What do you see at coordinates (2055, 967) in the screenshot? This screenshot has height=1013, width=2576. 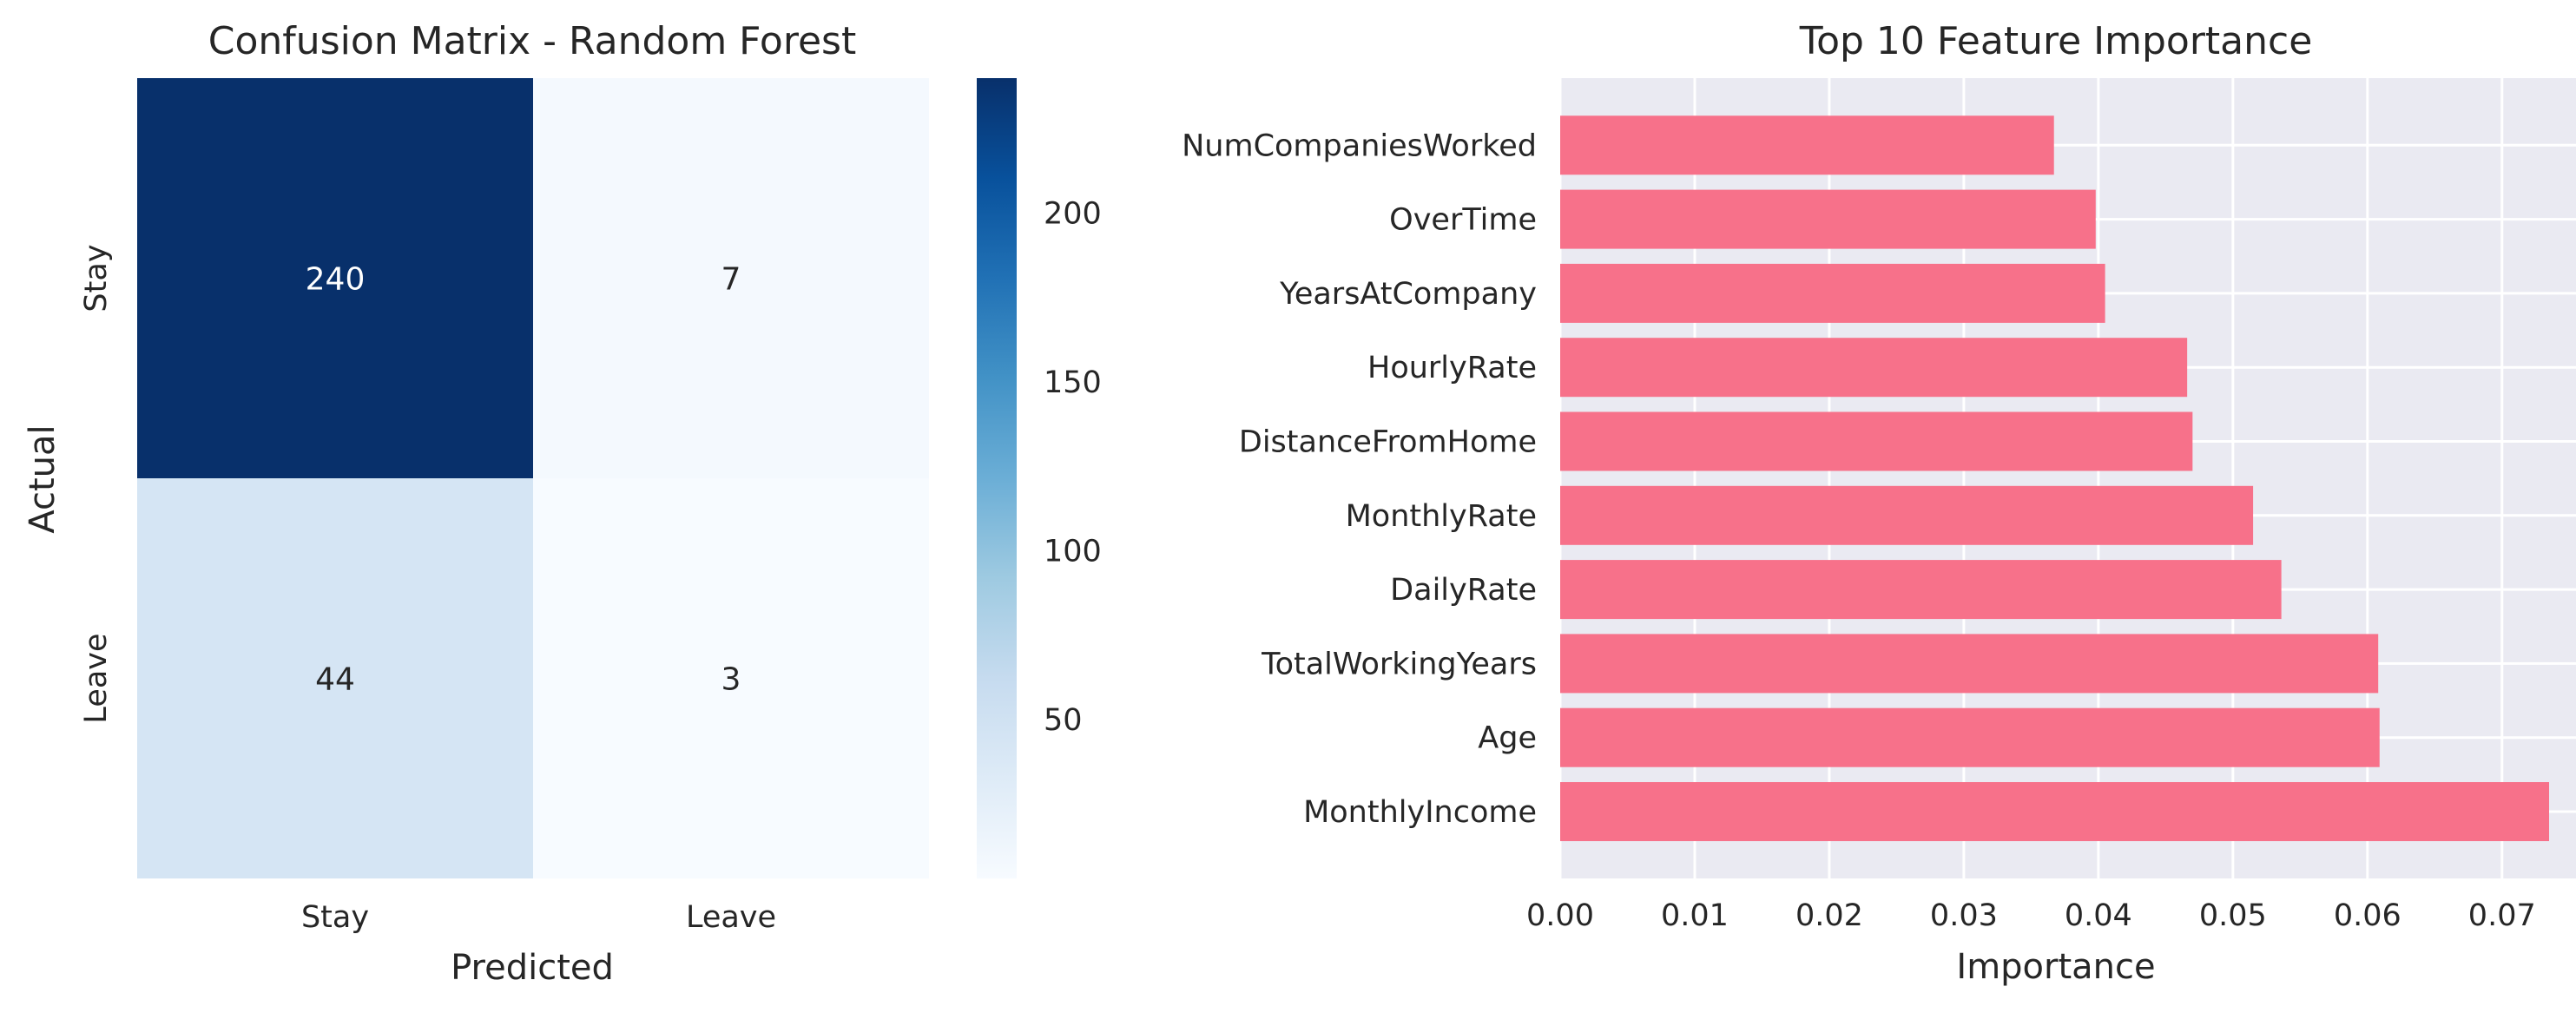 I see `bar-x-axis-label: Importance` at bounding box center [2055, 967].